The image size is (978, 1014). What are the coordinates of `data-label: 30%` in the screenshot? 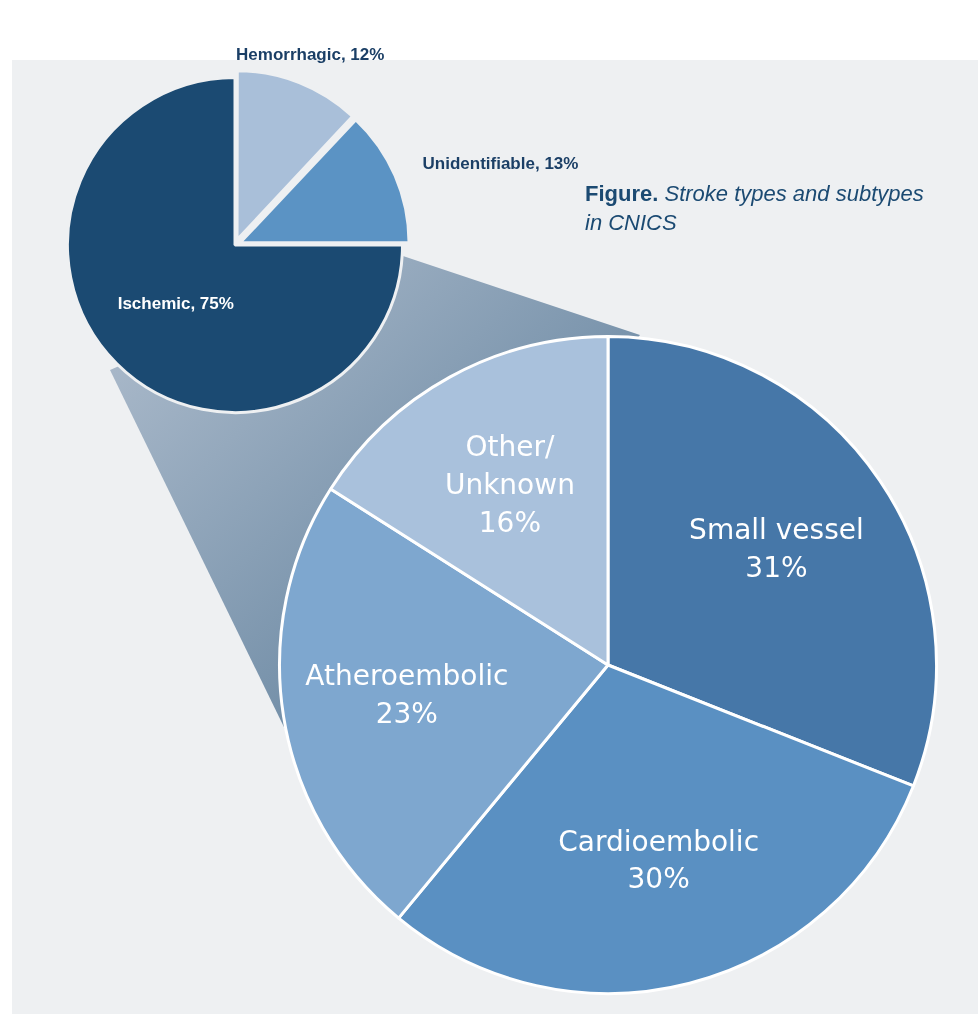 It's located at (658, 879).